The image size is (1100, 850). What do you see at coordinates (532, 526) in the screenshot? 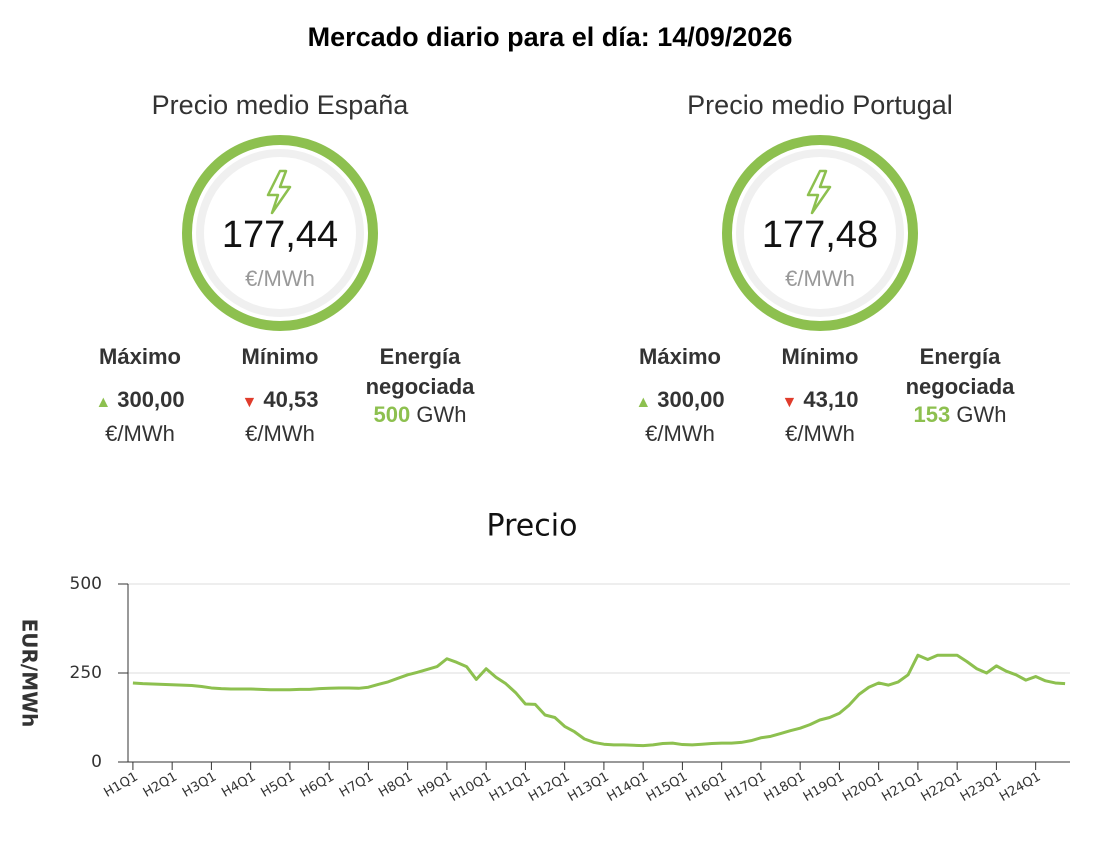
I see `chart-title: Precio` at bounding box center [532, 526].